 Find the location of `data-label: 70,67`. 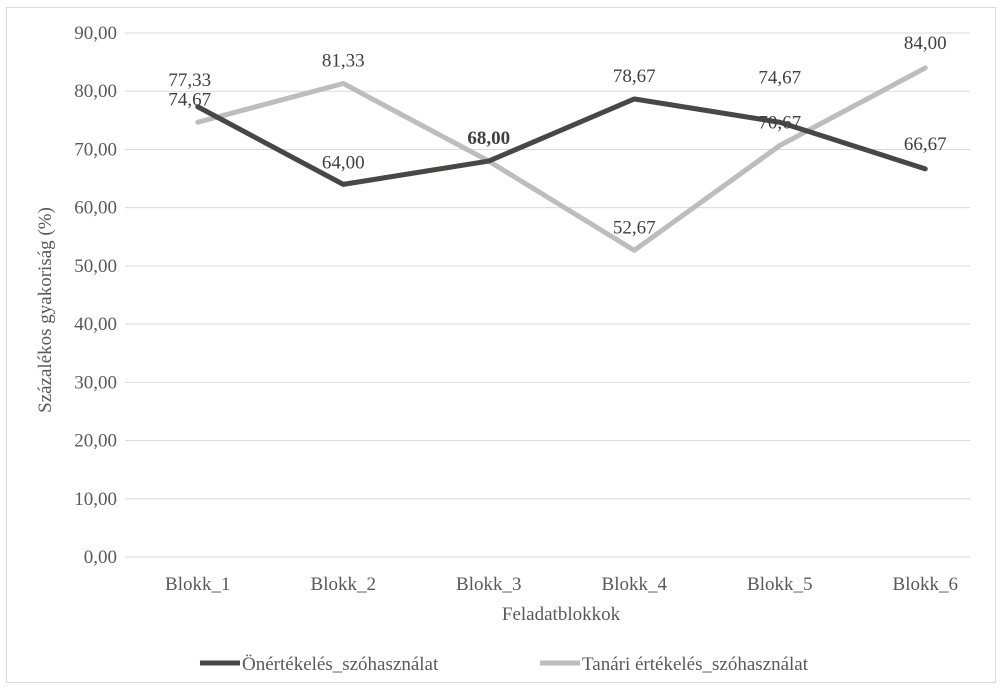

data-label: 70,67 is located at coordinates (779, 123).